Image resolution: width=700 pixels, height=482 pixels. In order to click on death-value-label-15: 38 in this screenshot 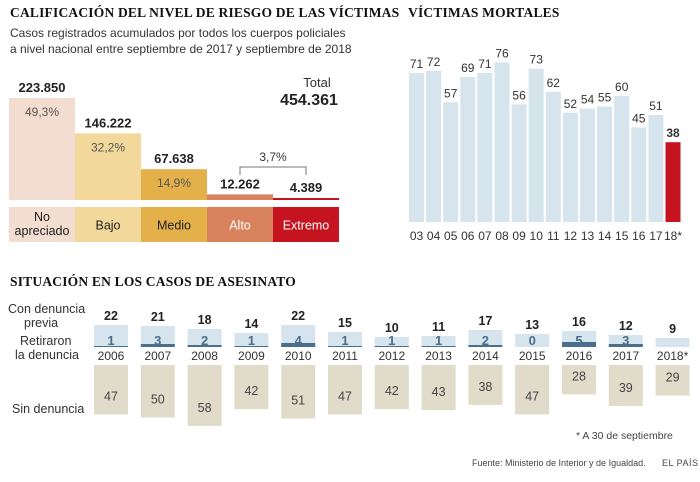, I will do `click(673, 133)`.